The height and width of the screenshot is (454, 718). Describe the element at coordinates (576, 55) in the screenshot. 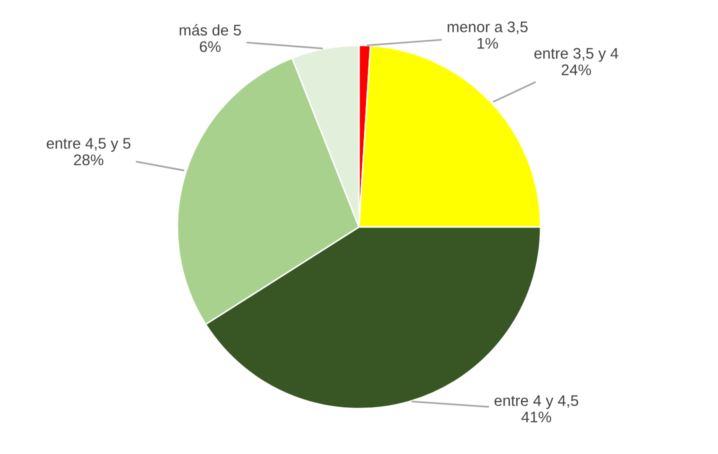

I see `slice-label: entre 3,5 y 4` at that location.